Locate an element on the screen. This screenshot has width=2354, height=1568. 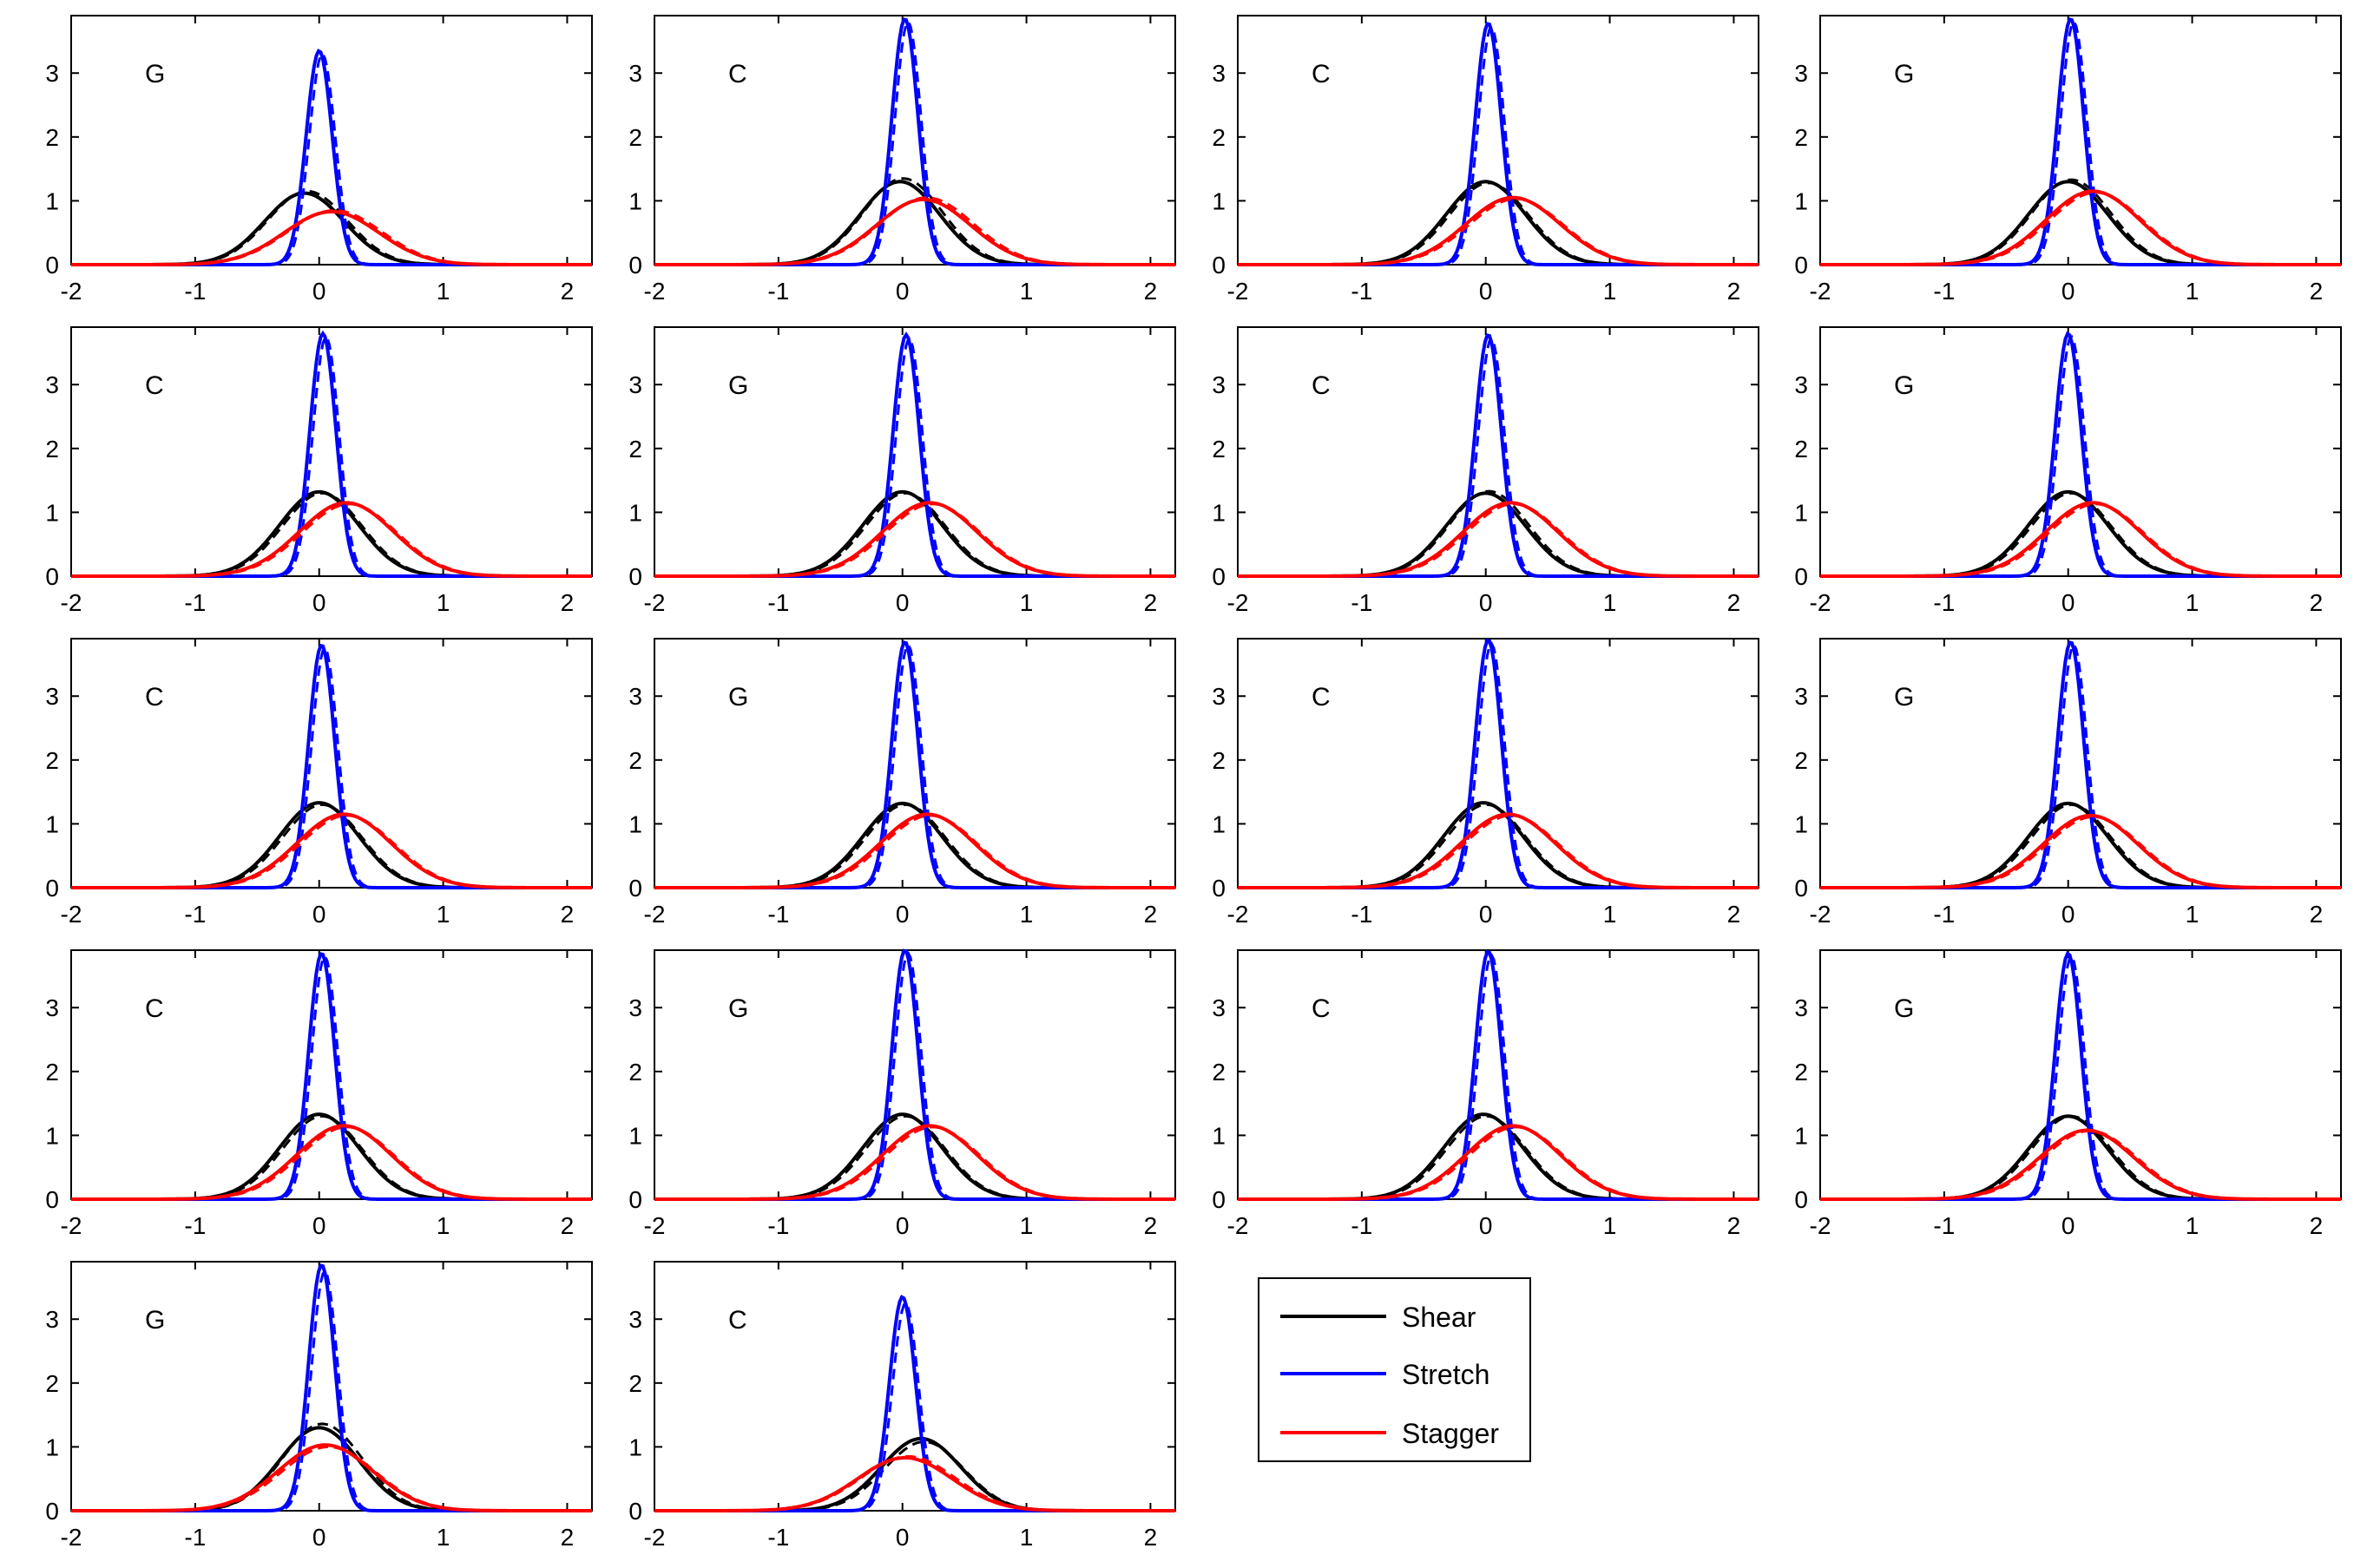
legend-label-stretch: Stretch is located at coordinates (1446, 1374).